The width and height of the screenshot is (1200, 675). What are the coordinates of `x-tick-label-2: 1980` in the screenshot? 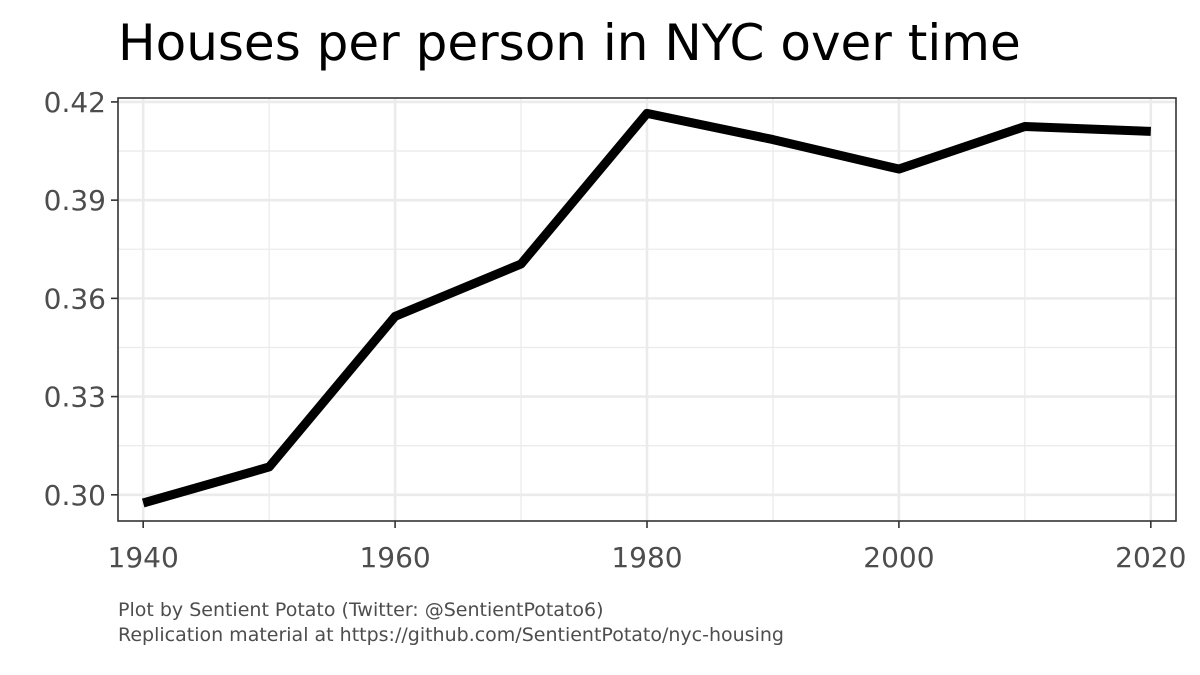 It's located at (646, 557).